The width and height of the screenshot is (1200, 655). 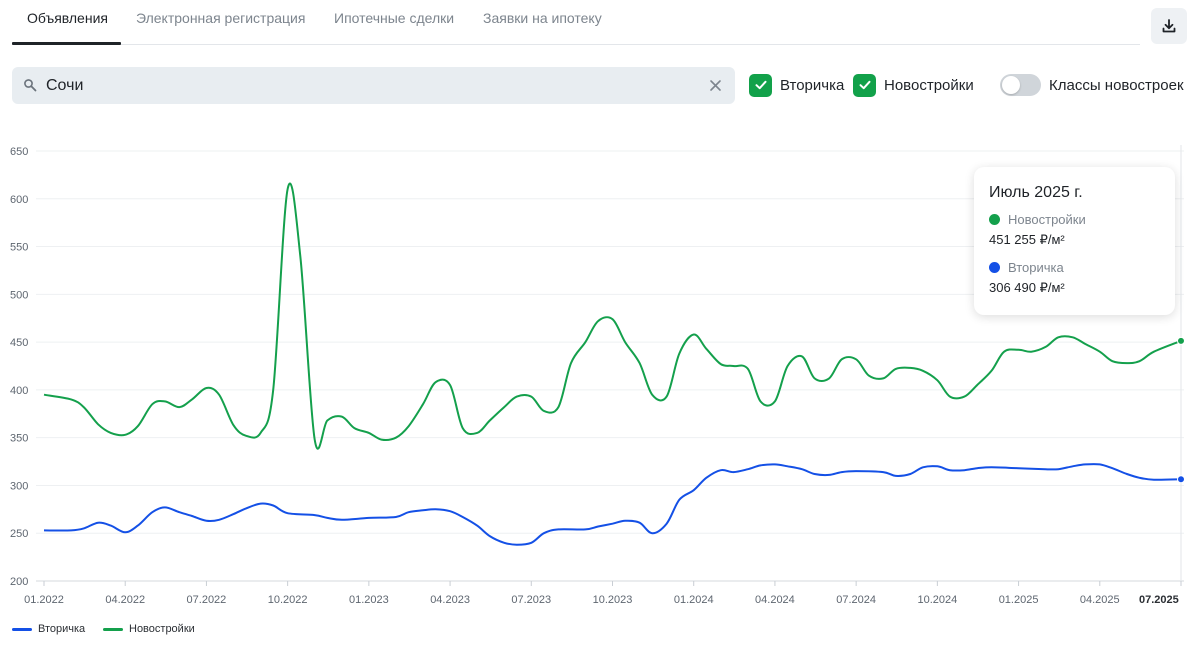 What do you see at coordinates (19, 534) in the screenshot?
I see `y-tick-label: 250` at bounding box center [19, 534].